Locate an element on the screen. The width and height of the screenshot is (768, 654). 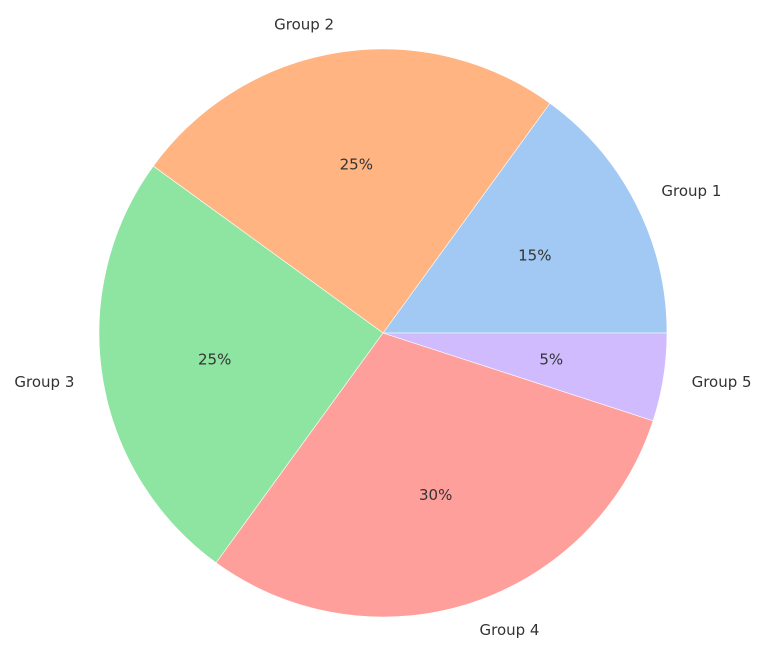
percent-label-group-4: 30% is located at coordinates (435, 495).